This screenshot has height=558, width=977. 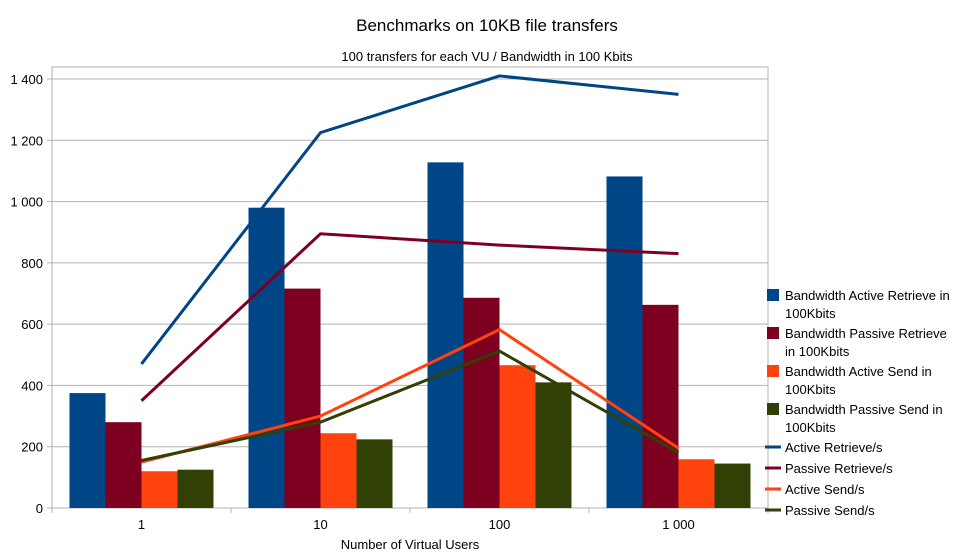 What do you see at coordinates (830, 510) in the screenshot?
I see `legend-label: Passive Send/s` at bounding box center [830, 510].